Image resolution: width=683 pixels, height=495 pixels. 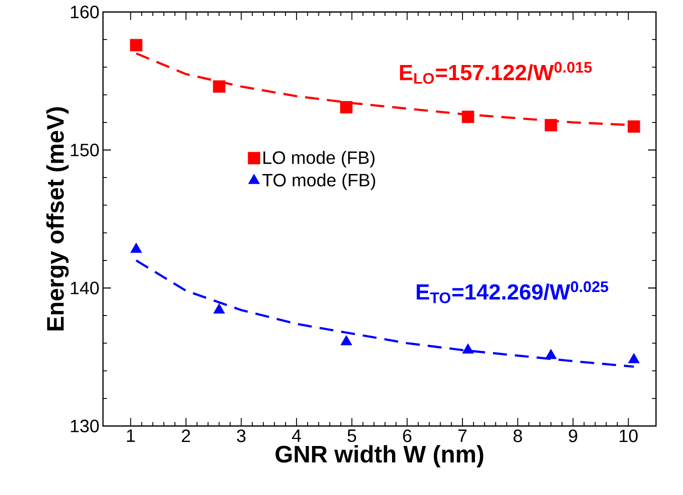 What do you see at coordinates (84, 12) in the screenshot?
I see `y-tick-label: 160` at bounding box center [84, 12].